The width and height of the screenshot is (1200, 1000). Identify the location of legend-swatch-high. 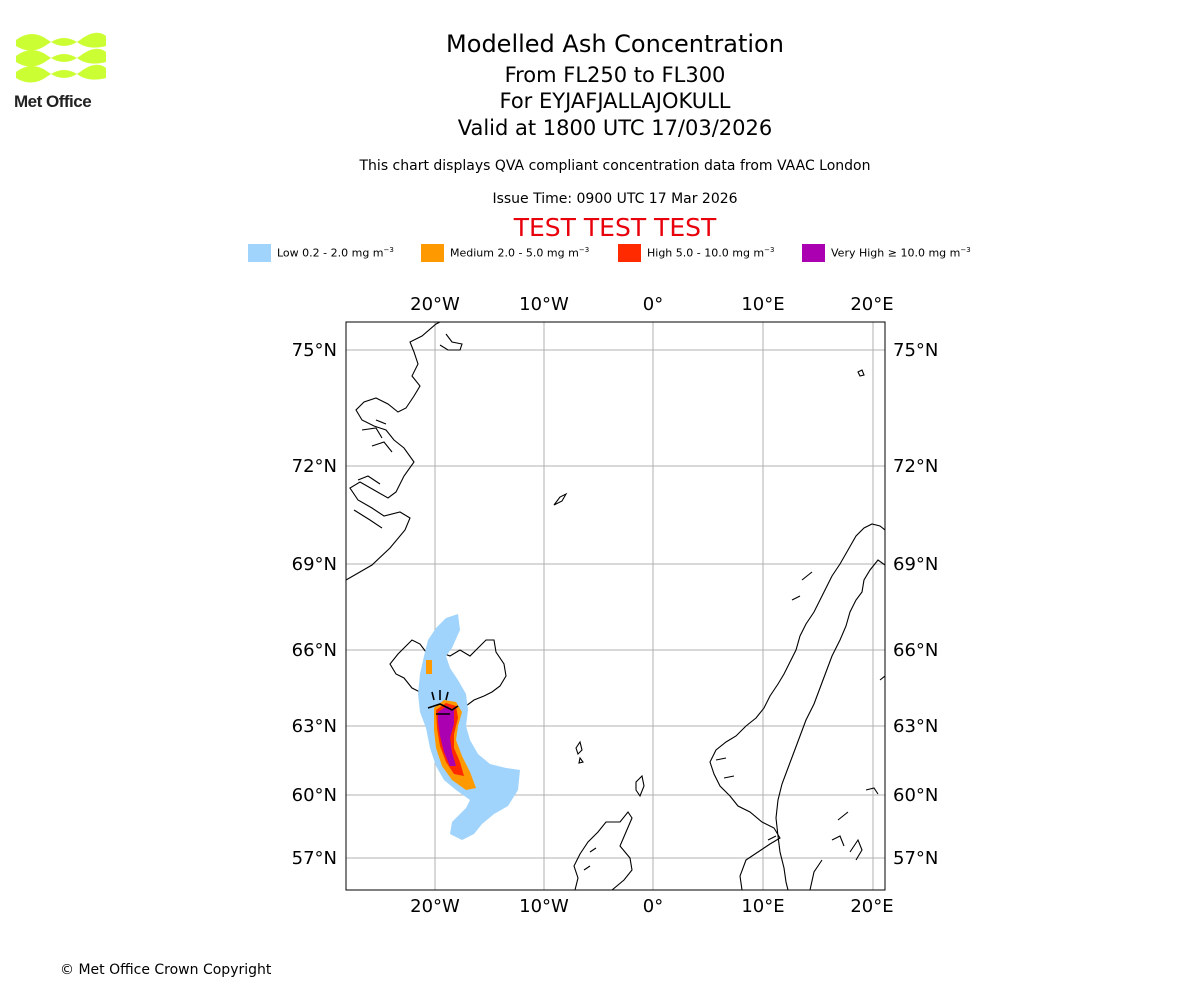
(629, 253).